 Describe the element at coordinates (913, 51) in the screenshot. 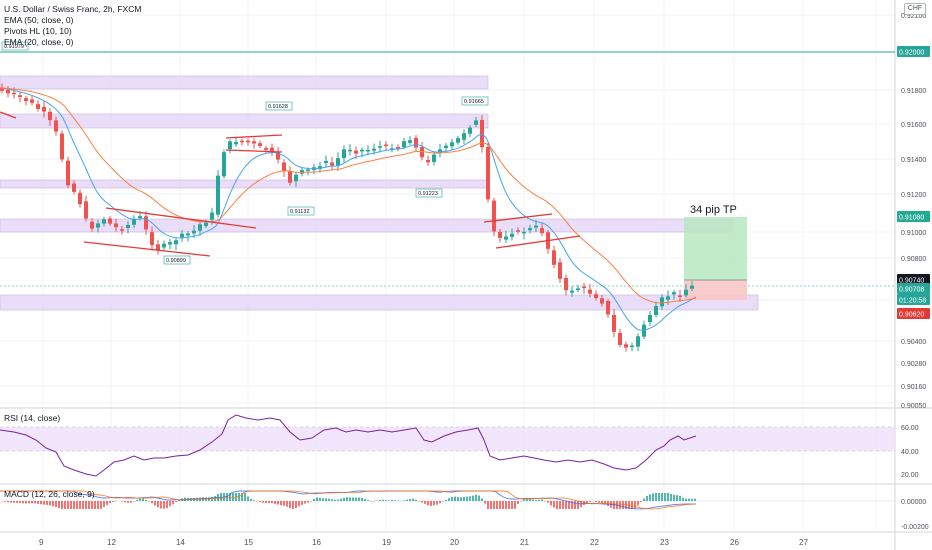

I see `price-badge-level` at that location.